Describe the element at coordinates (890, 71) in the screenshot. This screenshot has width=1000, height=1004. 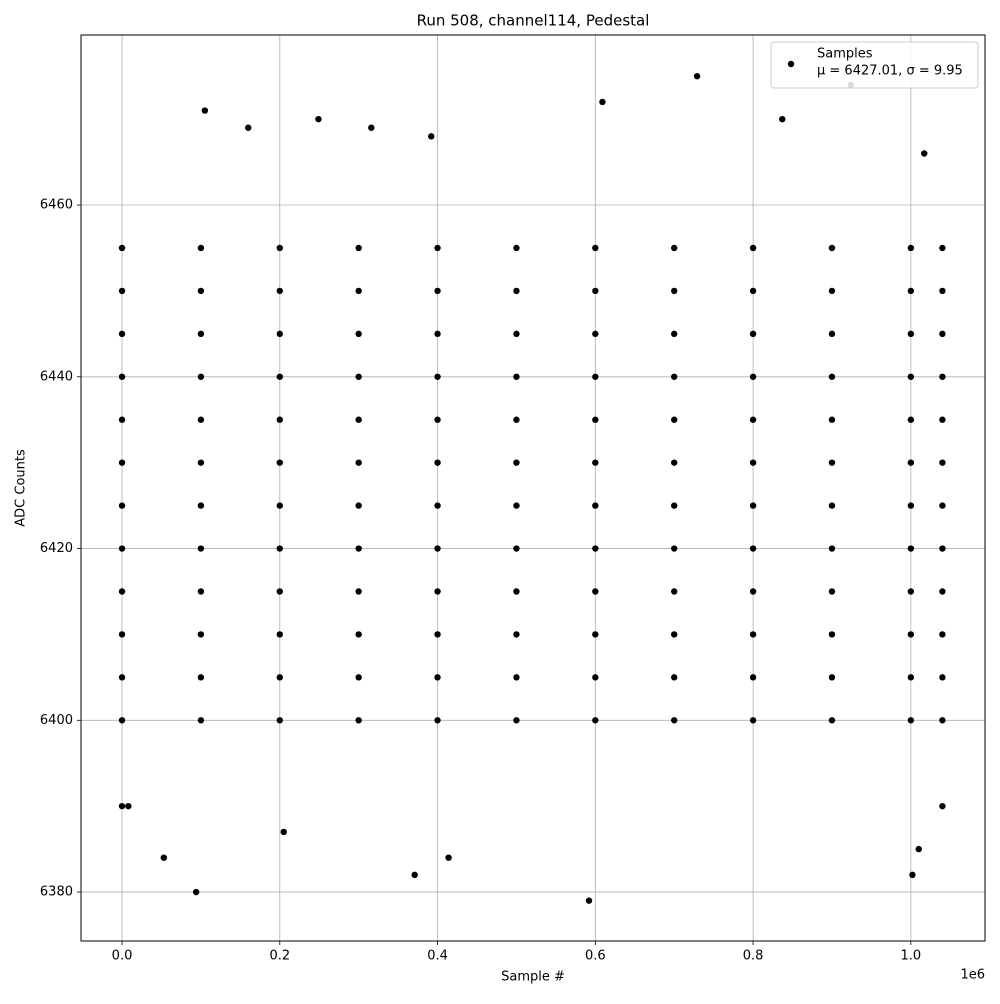
I see `legend-note: μ = 6427.01, σ = 9.95` at that location.